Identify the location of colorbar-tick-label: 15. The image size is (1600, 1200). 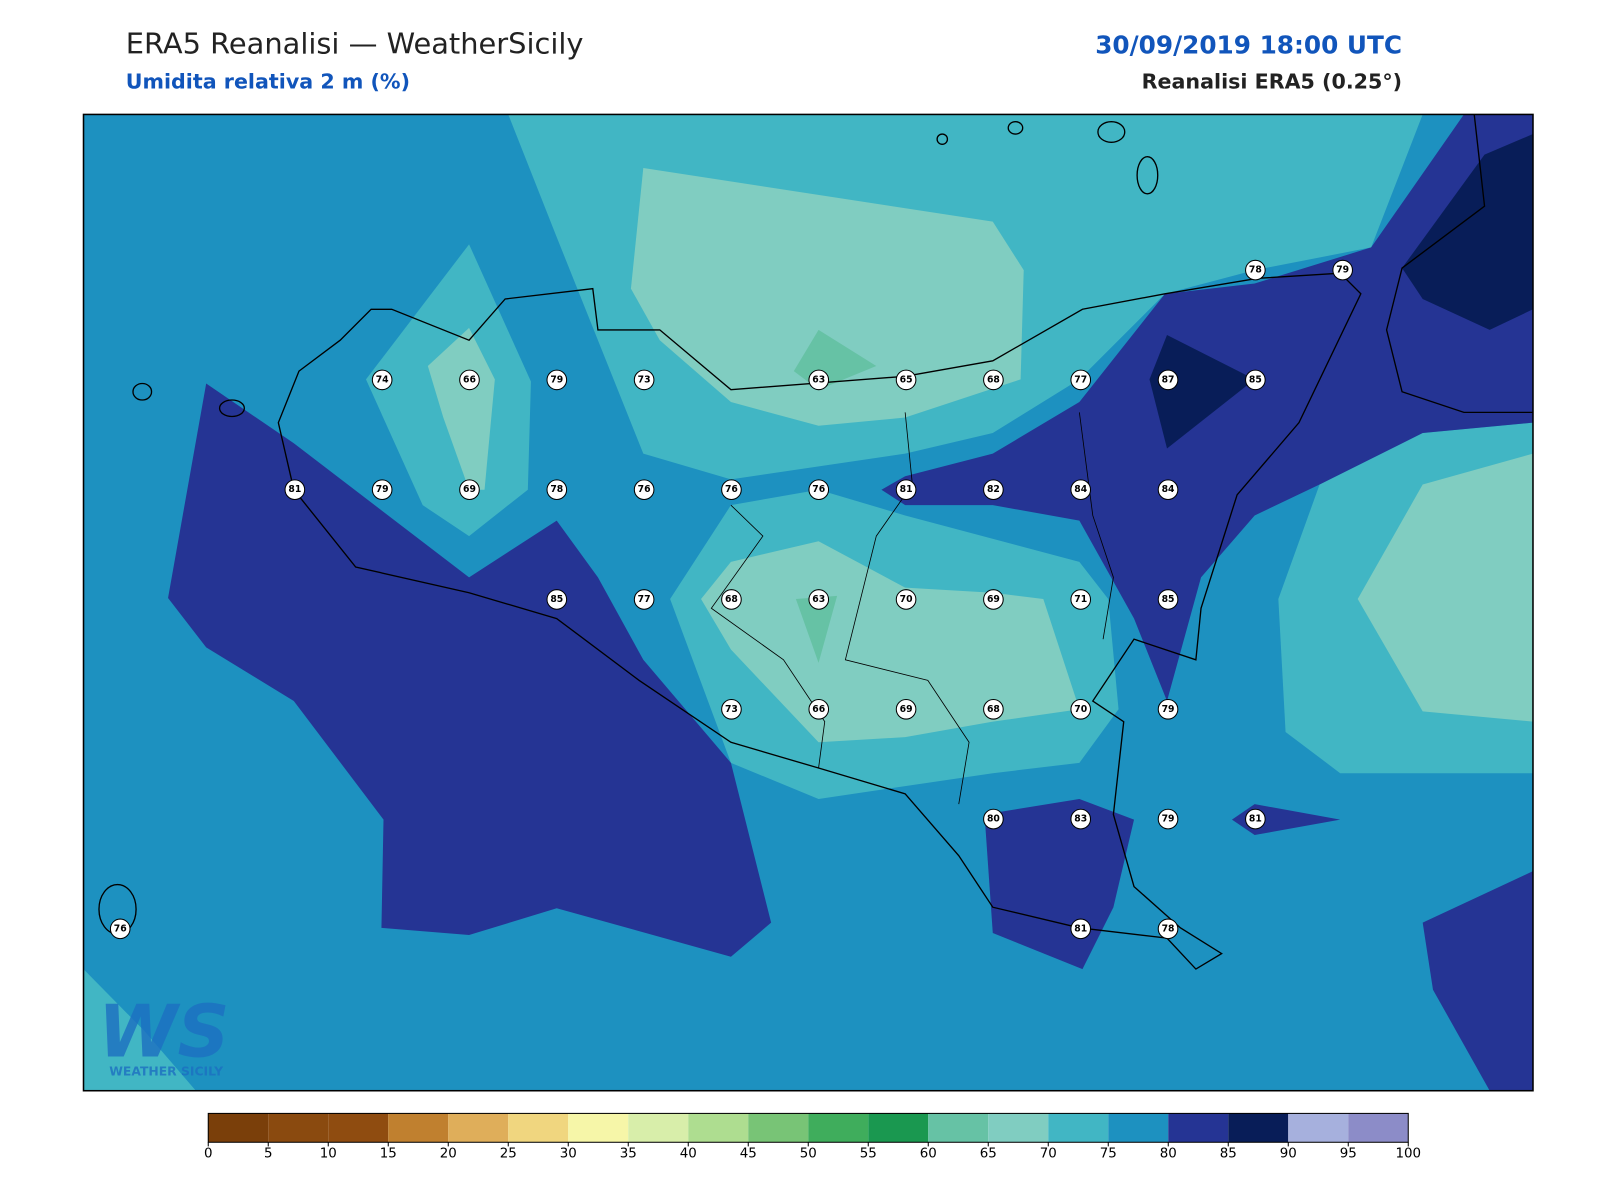
(388, 1154).